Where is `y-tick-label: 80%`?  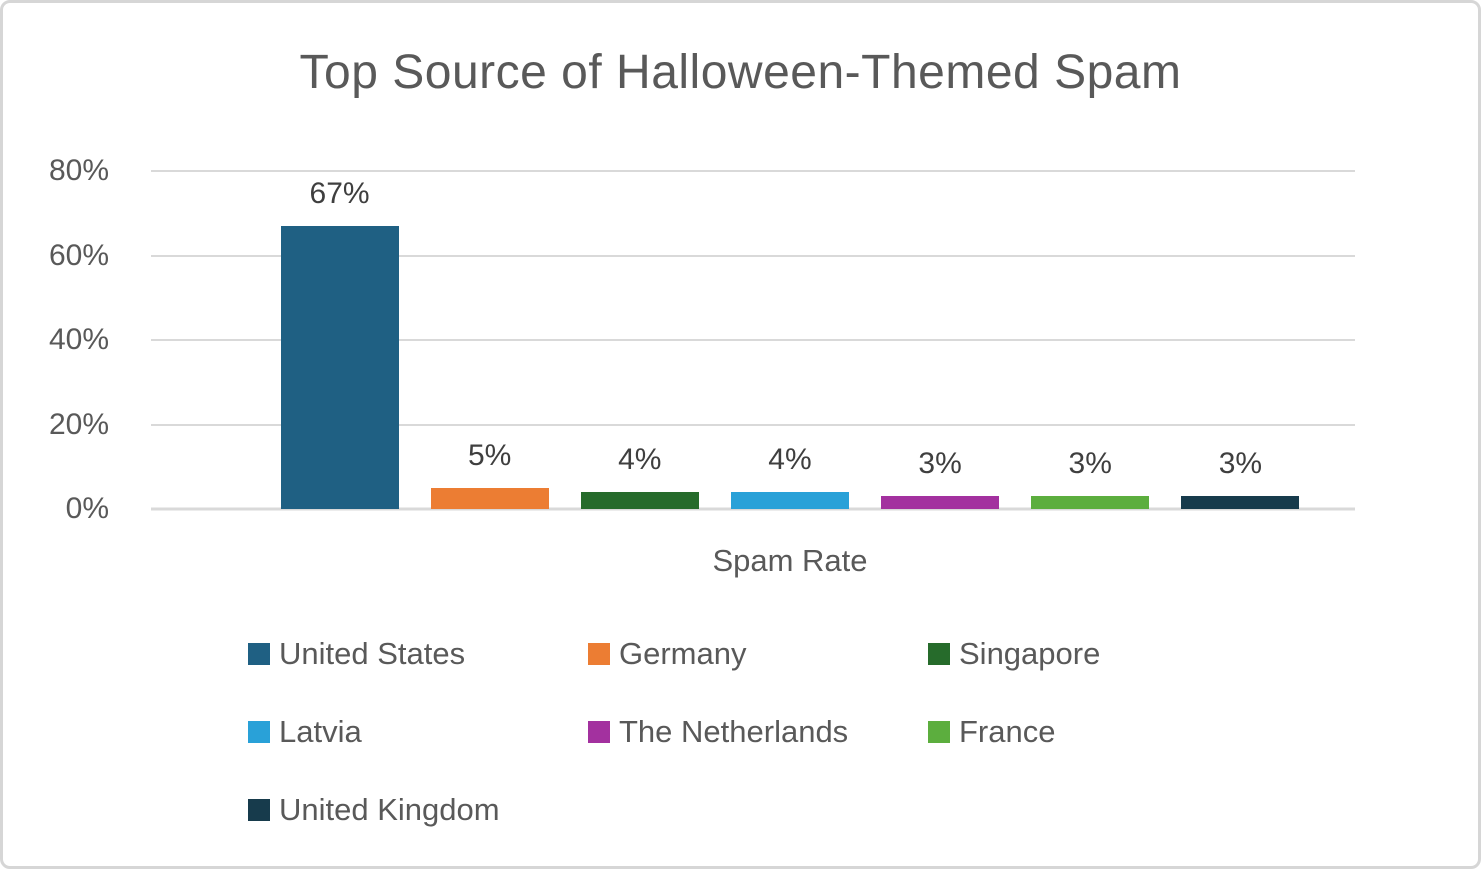 y-tick-label: 80% is located at coordinates (78, 170).